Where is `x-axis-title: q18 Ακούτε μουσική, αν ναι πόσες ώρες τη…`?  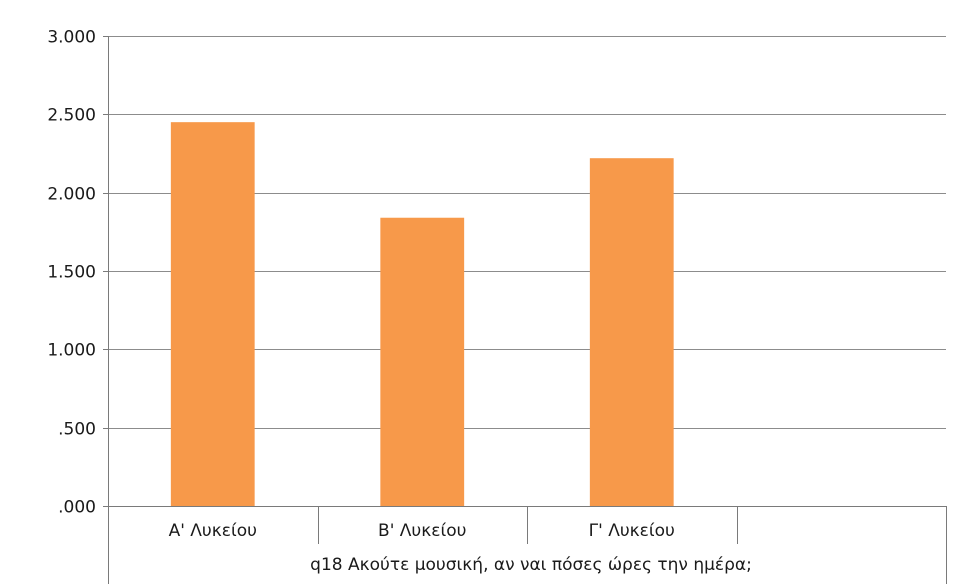
x-axis-title: q18 Ακούτε μουσική, αν ναι πόσες ώρες τη… is located at coordinates (531, 565).